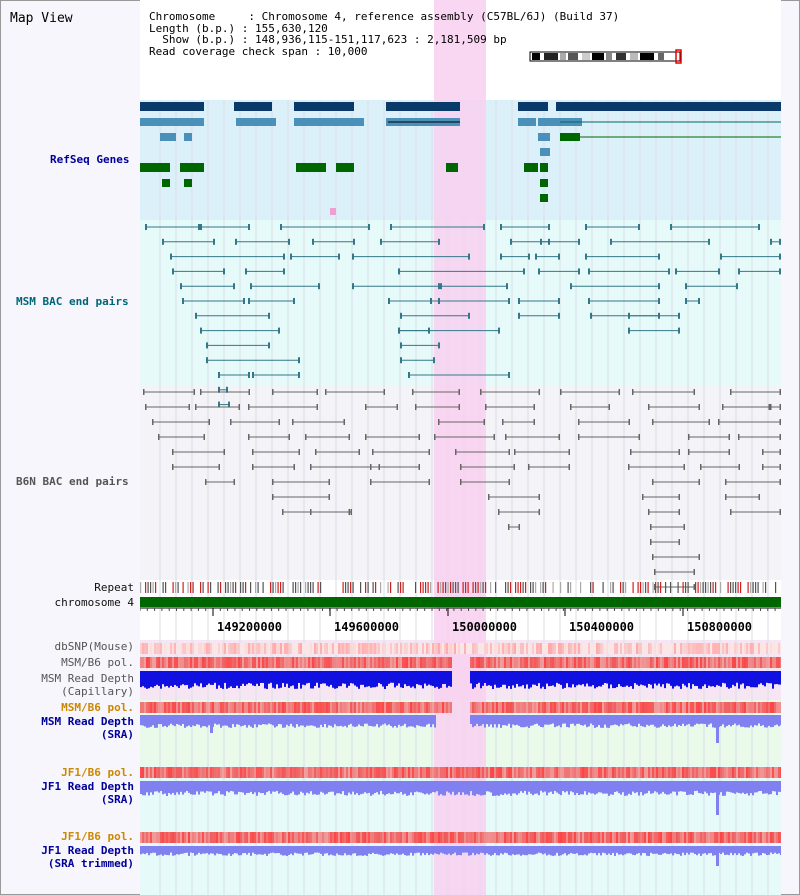 This screenshot has width=800, height=895. Describe the element at coordinates (90, 159) in the screenshot. I see `track-label-refseq: RefSeq Genes` at that location.